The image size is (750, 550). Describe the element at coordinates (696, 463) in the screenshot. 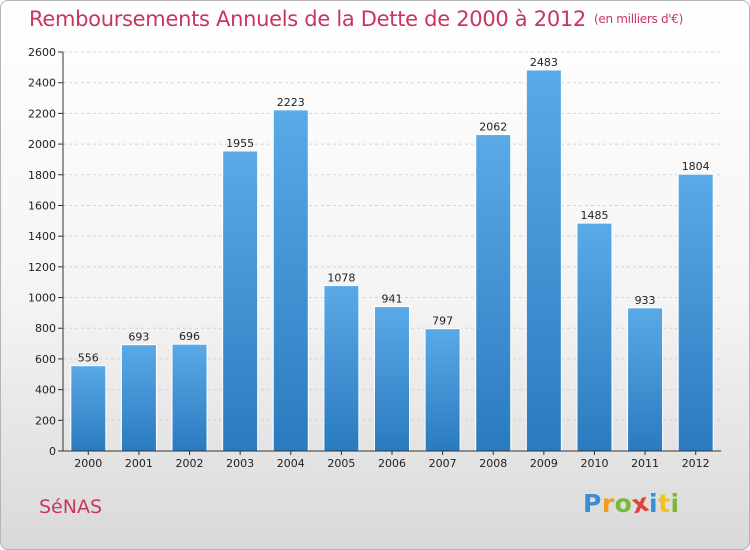

I see `x-tick-label-2012: 2012` at that location.